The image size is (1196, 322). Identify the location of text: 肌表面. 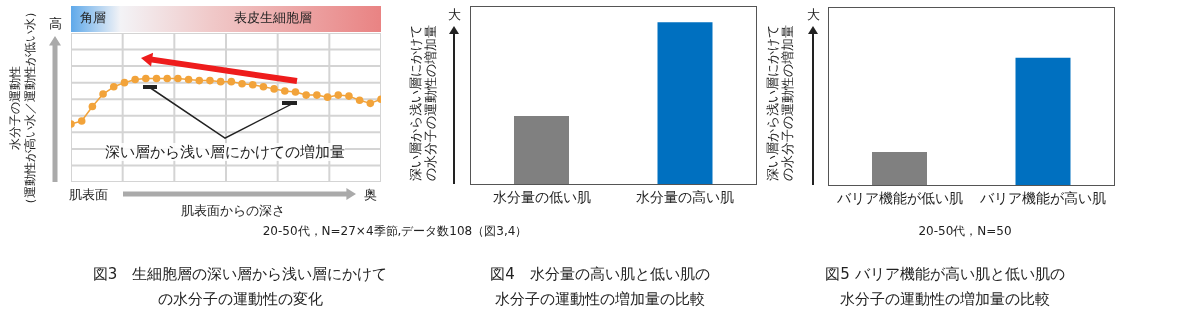
(88, 195).